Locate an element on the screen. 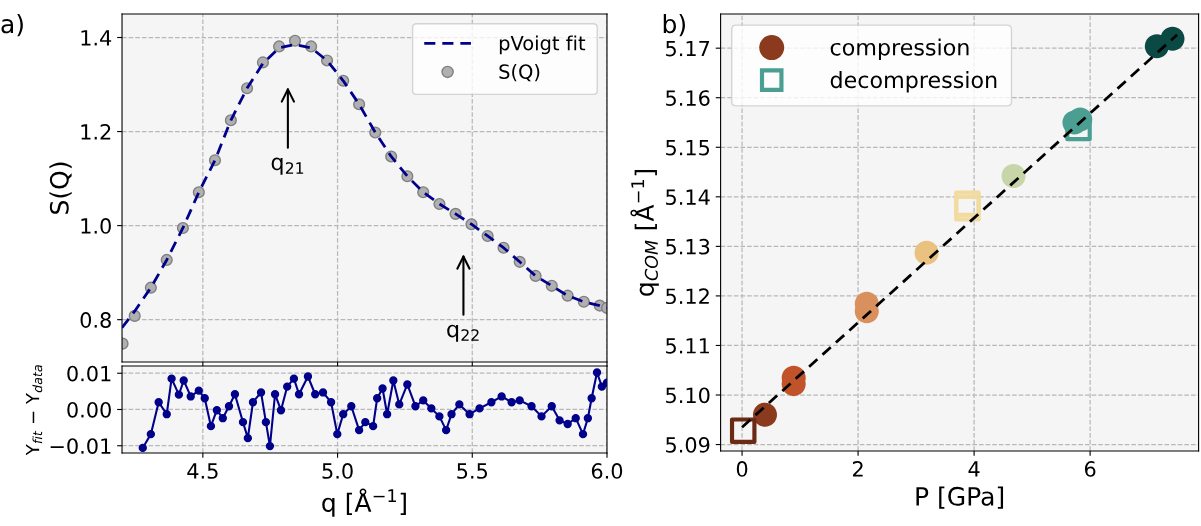 This screenshot has height=526, width=1201. y-tick-label: 1.0 is located at coordinates (96, 226).